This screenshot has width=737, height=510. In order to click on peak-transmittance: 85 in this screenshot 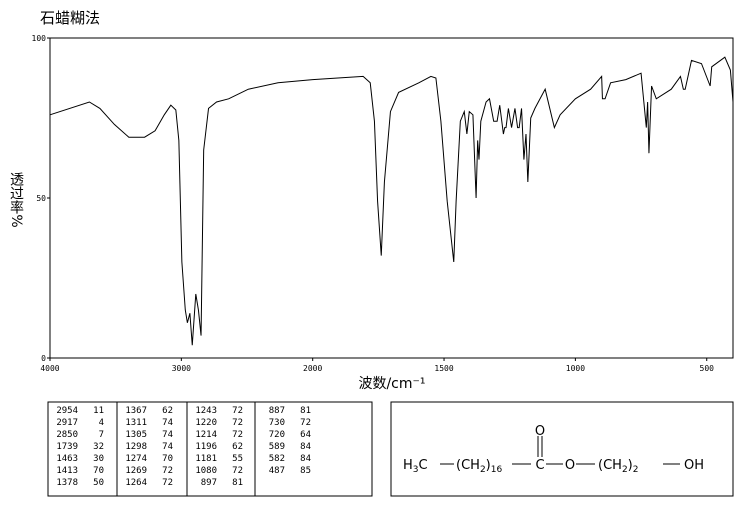, I will do `click(305, 471)`.